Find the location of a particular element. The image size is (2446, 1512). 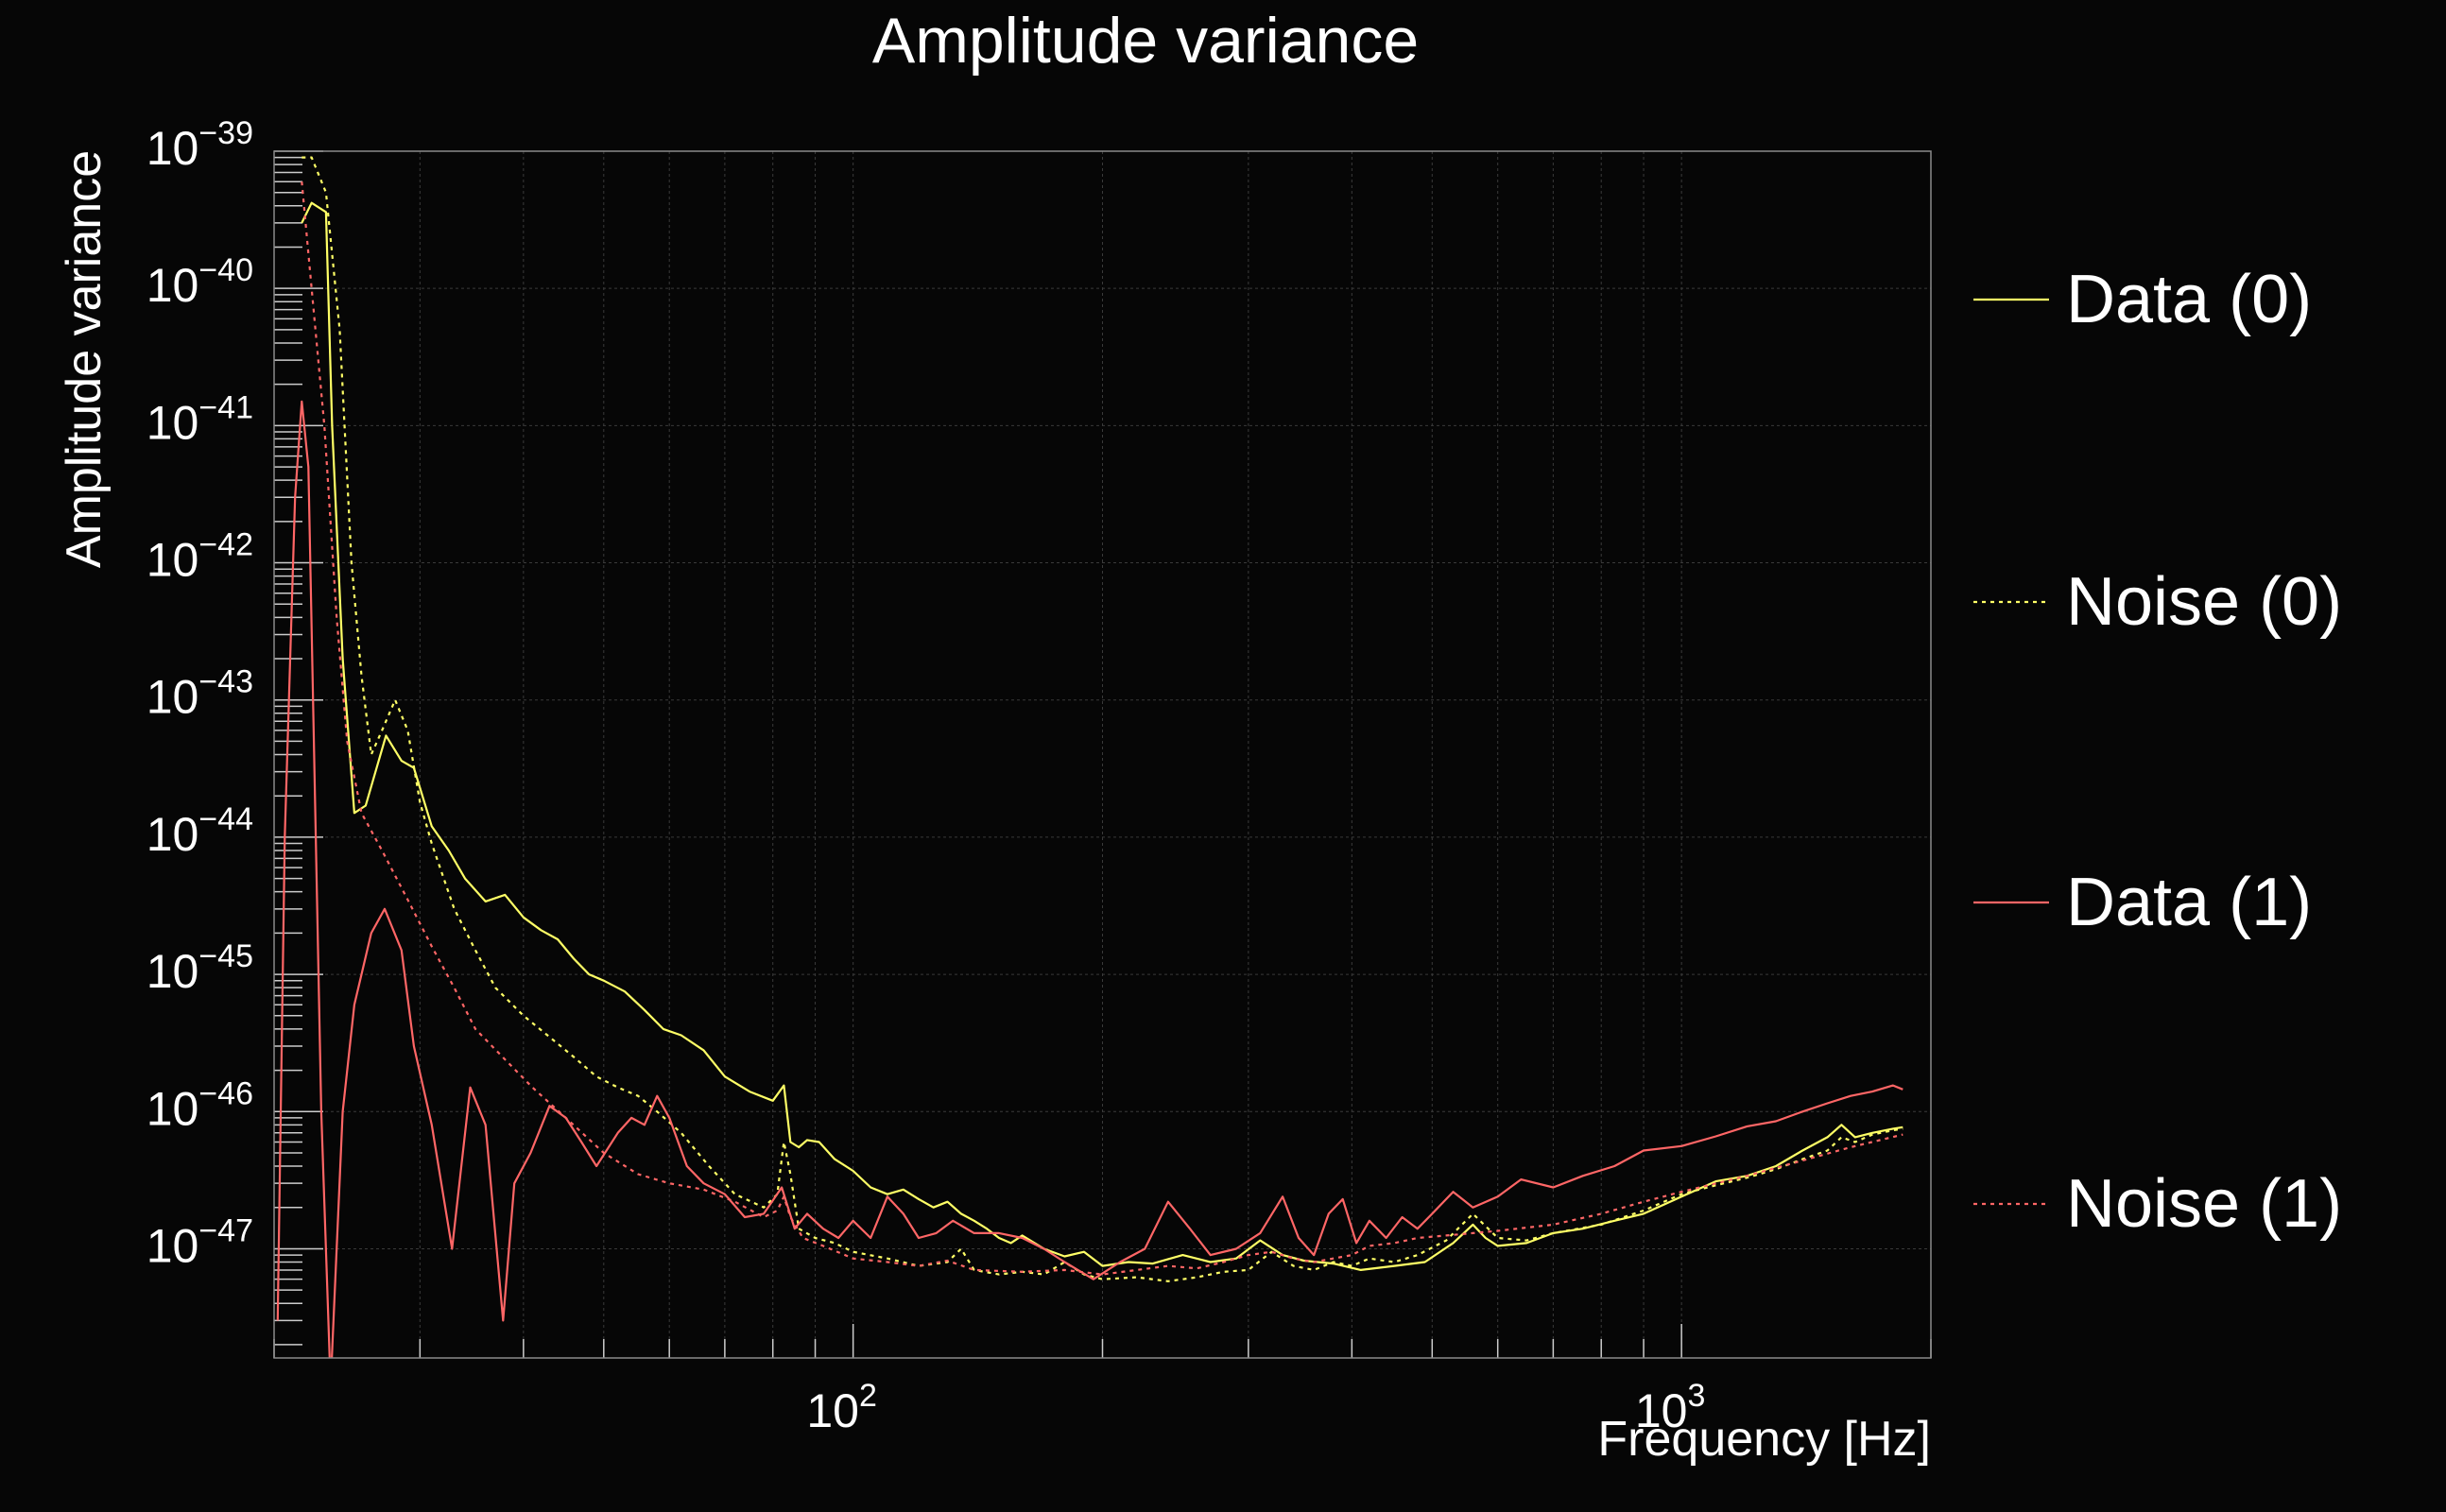

y-tick-label: 10−40 is located at coordinates (199, 282).